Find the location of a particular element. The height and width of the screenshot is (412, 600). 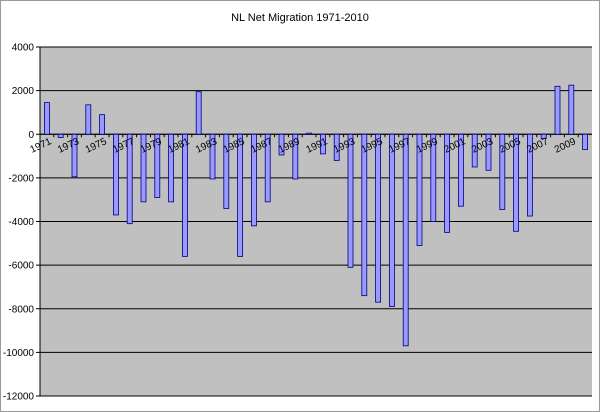

chart-title: NL Net Migration 1971-2010 is located at coordinates (300, 18).